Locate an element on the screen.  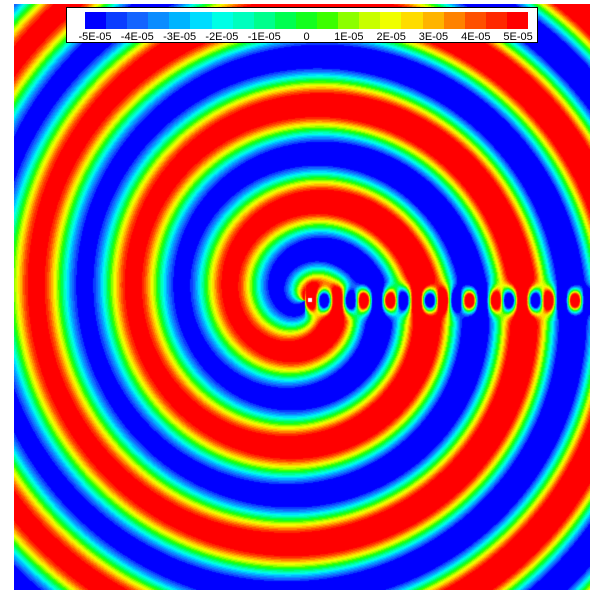
colorbar-label: 3E-05 is located at coordinates (433, 37).